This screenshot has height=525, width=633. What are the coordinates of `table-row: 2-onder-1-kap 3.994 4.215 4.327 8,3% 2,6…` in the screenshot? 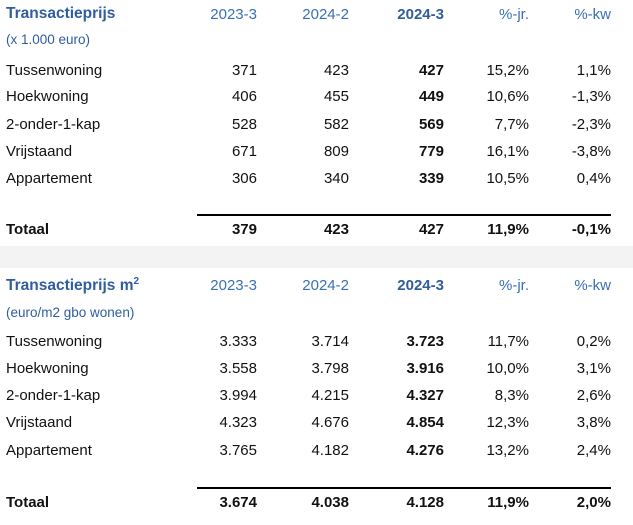 It's located at (316, 400).